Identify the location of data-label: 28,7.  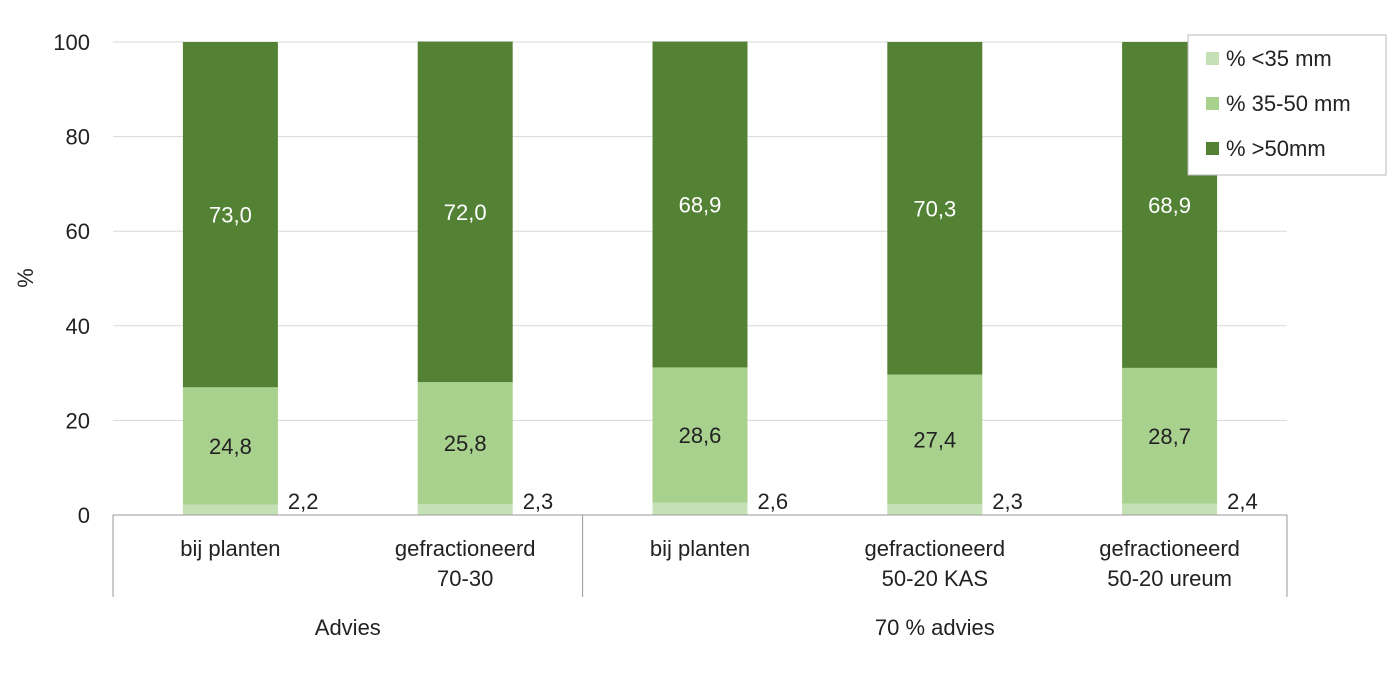
(1169, 436).